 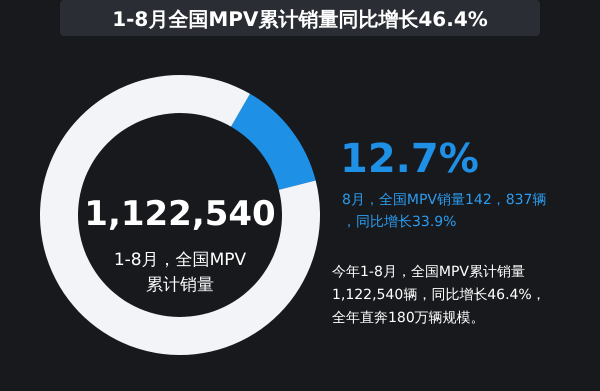 I want to click on title: 1-8月全国MPV累计销量同比增长46.4%, so click(x=300, y=19).